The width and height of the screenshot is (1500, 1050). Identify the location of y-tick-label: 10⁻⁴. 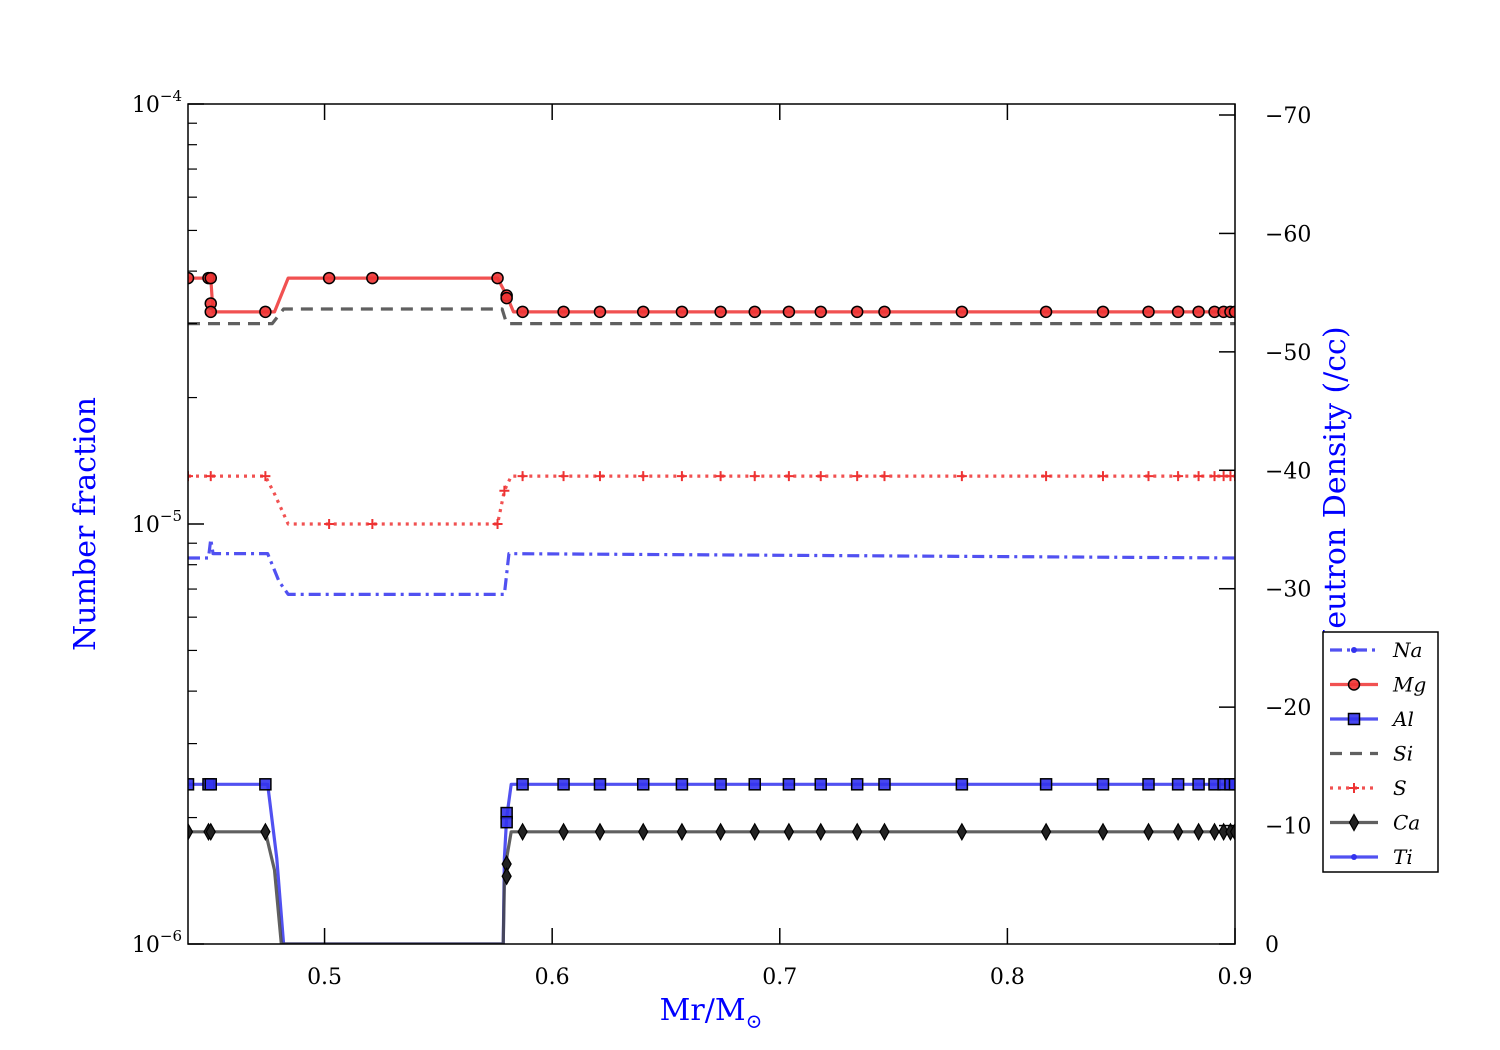
(157, 102).